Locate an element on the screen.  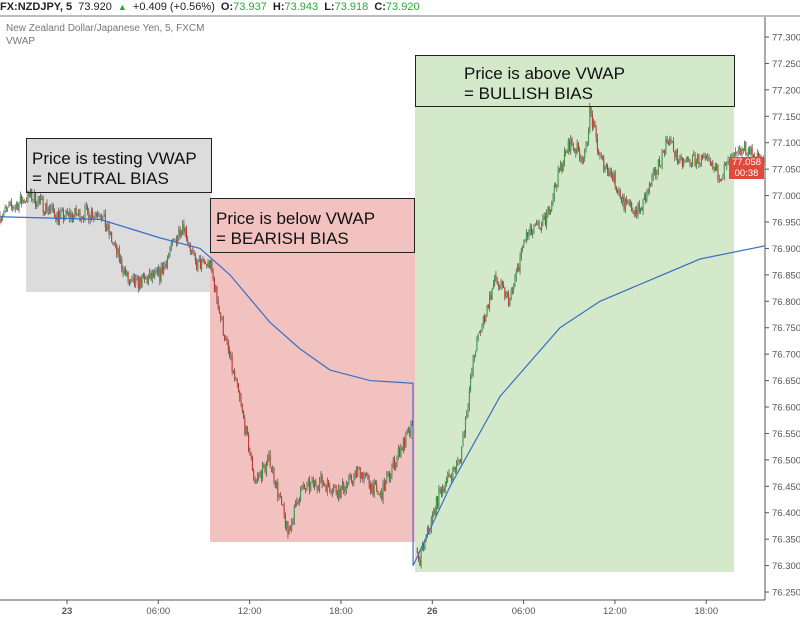
neutral-annotation: Price is testing VWAP = NEUTRAL BIAS is located at coordinates (119, 165).